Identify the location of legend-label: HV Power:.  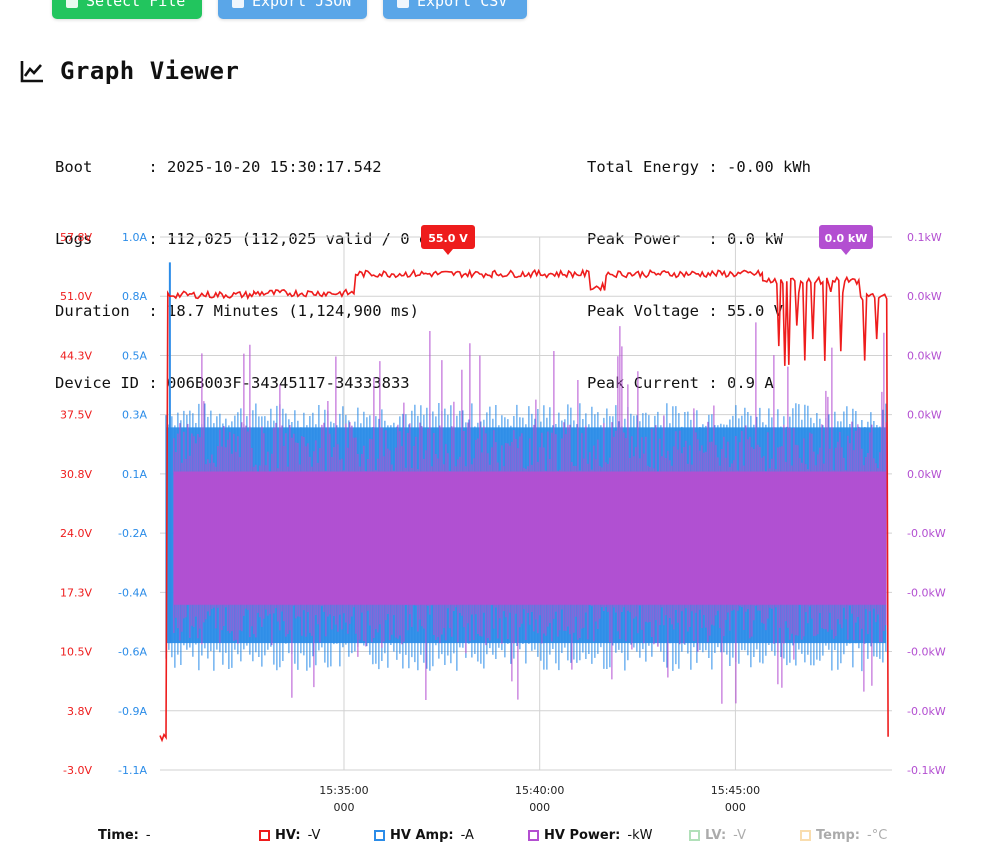
(582, 835).